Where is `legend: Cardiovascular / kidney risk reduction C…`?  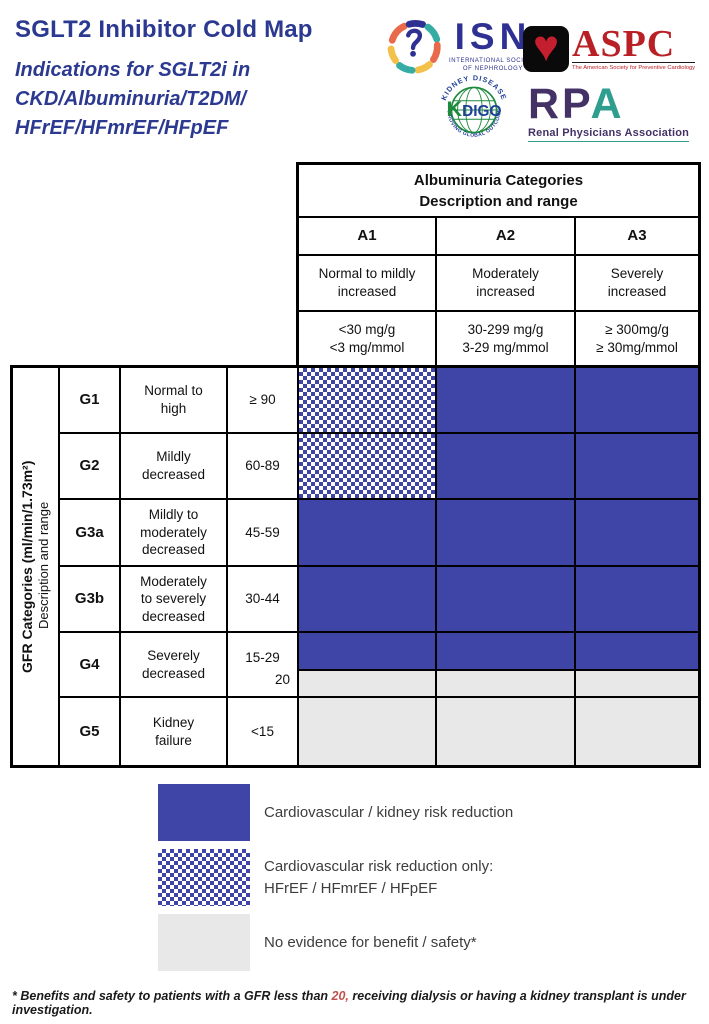 legend: Cardiovascular / kidney risk reduction C… is located at coordinates (335, 877).